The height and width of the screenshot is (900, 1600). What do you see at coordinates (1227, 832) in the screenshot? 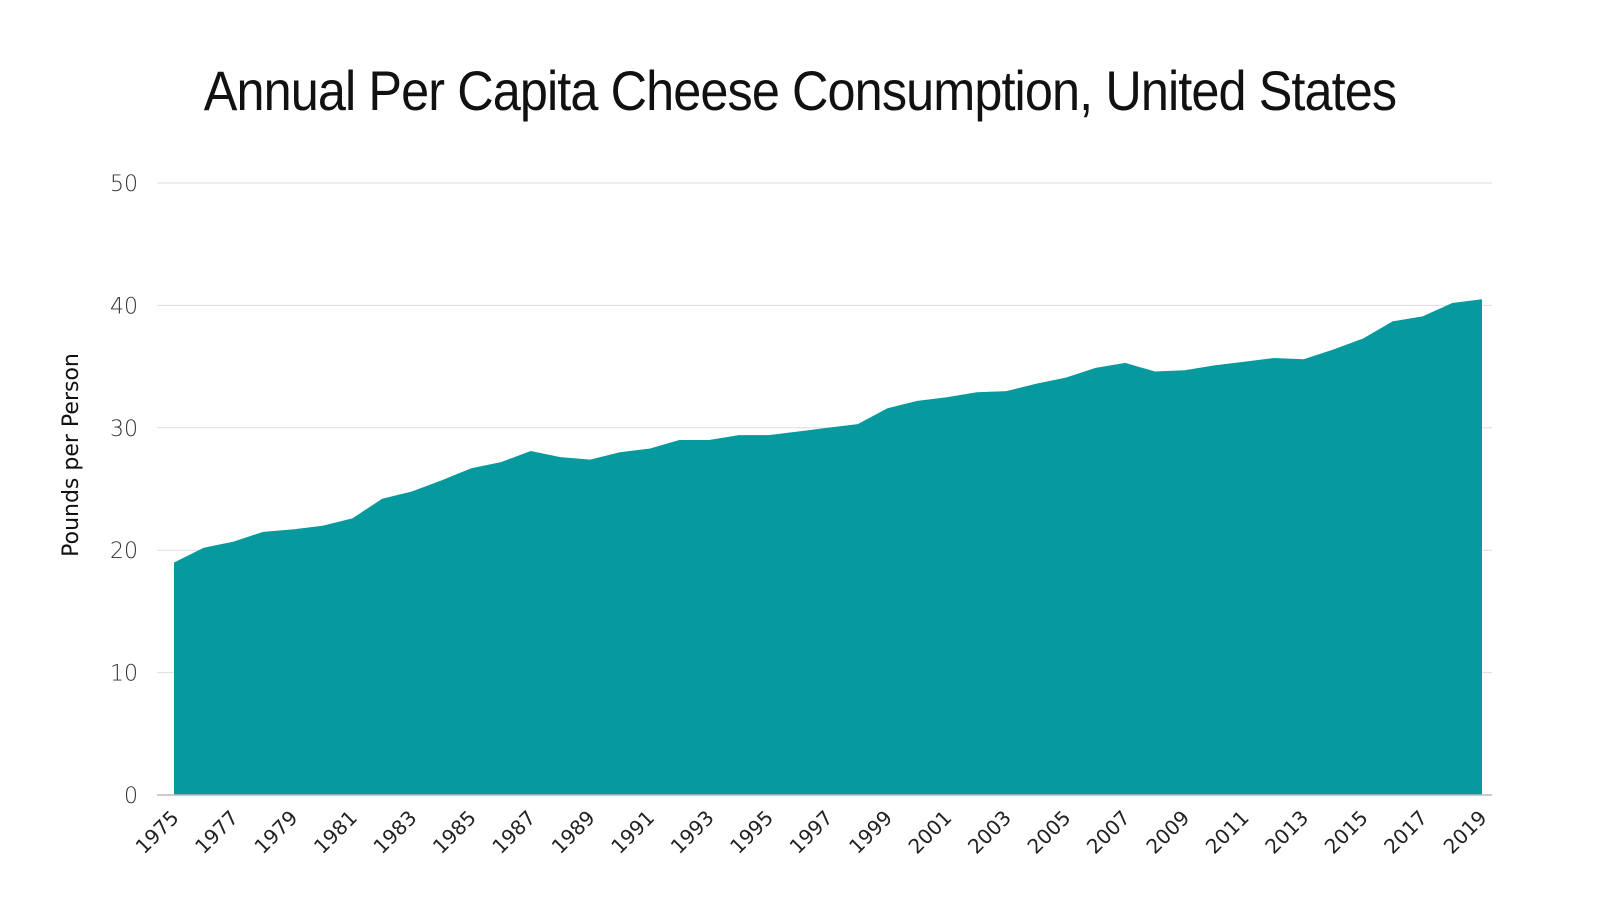
I see `x-tick-label: 2011` at bounding box center [1227, 832].